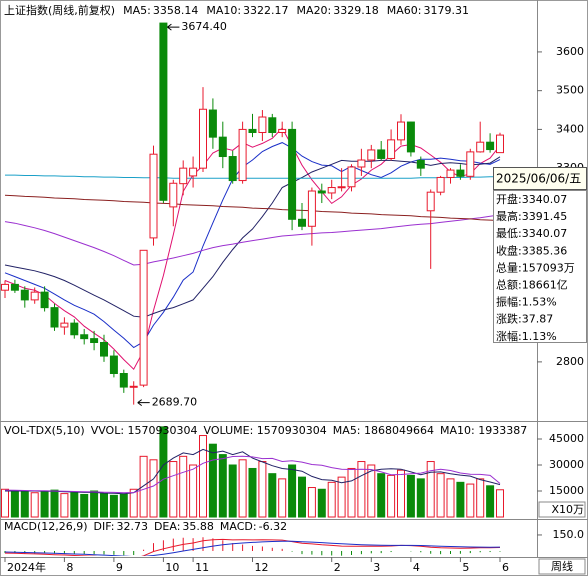 This screenshot has width=588, height=576. Describe the element at coordinates (526, 336) in the screenshot. I see `info-row: 涨幅:1.13%` at that location.